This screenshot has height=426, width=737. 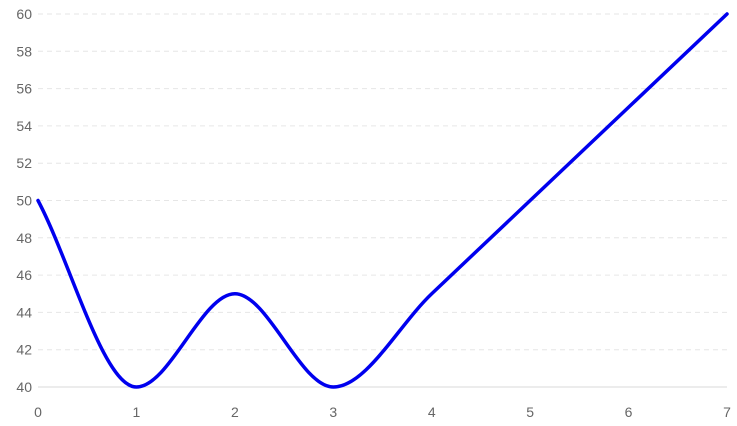 What do you see at coordinates (24, 312) in the screenshot?
I see `y-tick-label-44: 44` at bounding box center [24, 312].